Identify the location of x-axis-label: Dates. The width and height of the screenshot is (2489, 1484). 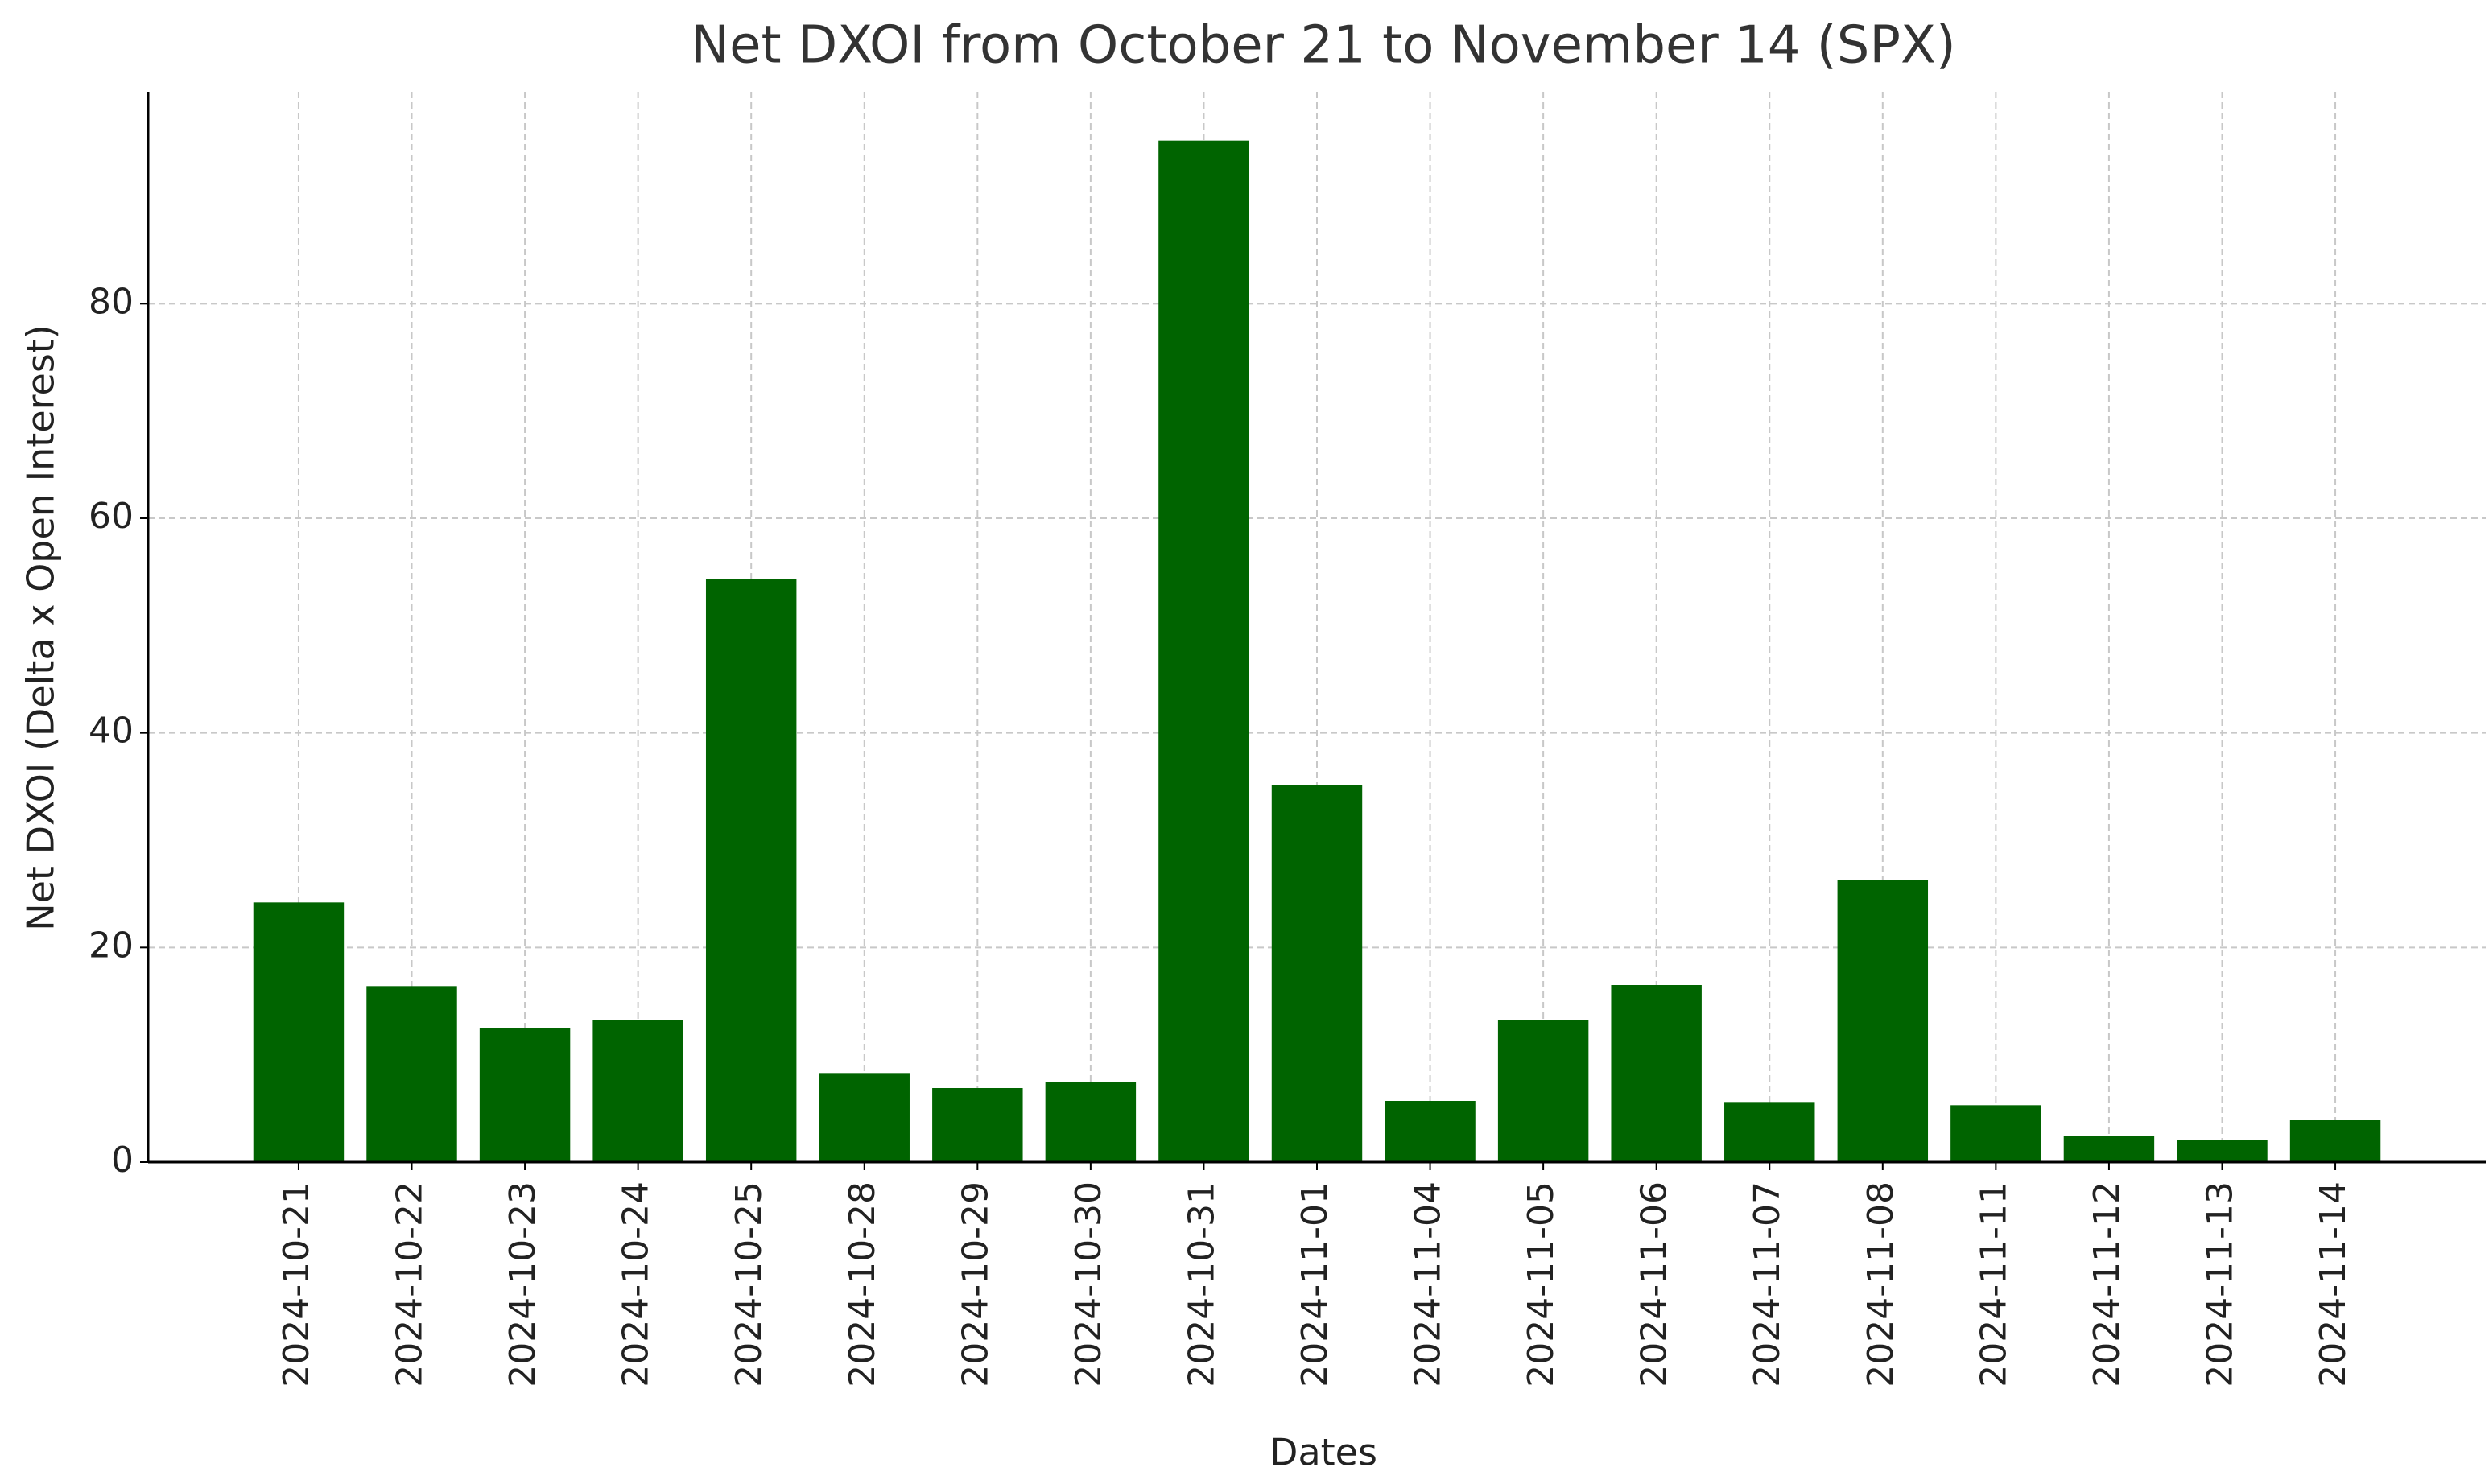
(1323, 1452).